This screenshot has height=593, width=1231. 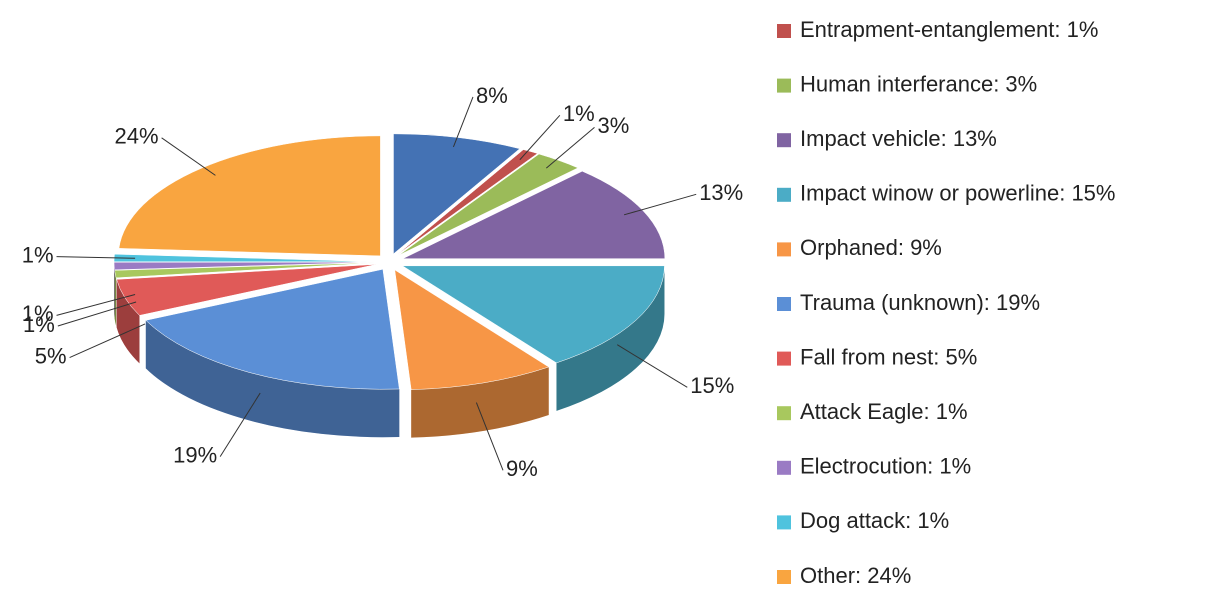 I want to click on legend-label: Entrapment-entanglement: 1%, so click(x=949, y=29).